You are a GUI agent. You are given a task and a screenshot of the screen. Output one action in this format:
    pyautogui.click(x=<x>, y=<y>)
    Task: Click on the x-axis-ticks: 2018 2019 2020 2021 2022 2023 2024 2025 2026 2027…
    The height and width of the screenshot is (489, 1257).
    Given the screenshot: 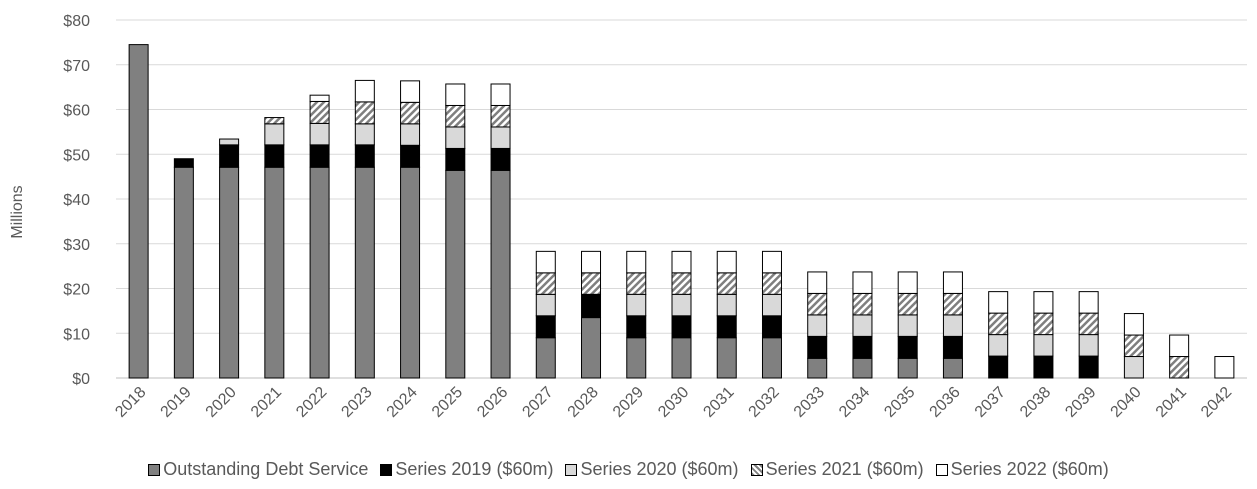 What is the action you would take?
    pyautogui.click(x=673, y=402)
    